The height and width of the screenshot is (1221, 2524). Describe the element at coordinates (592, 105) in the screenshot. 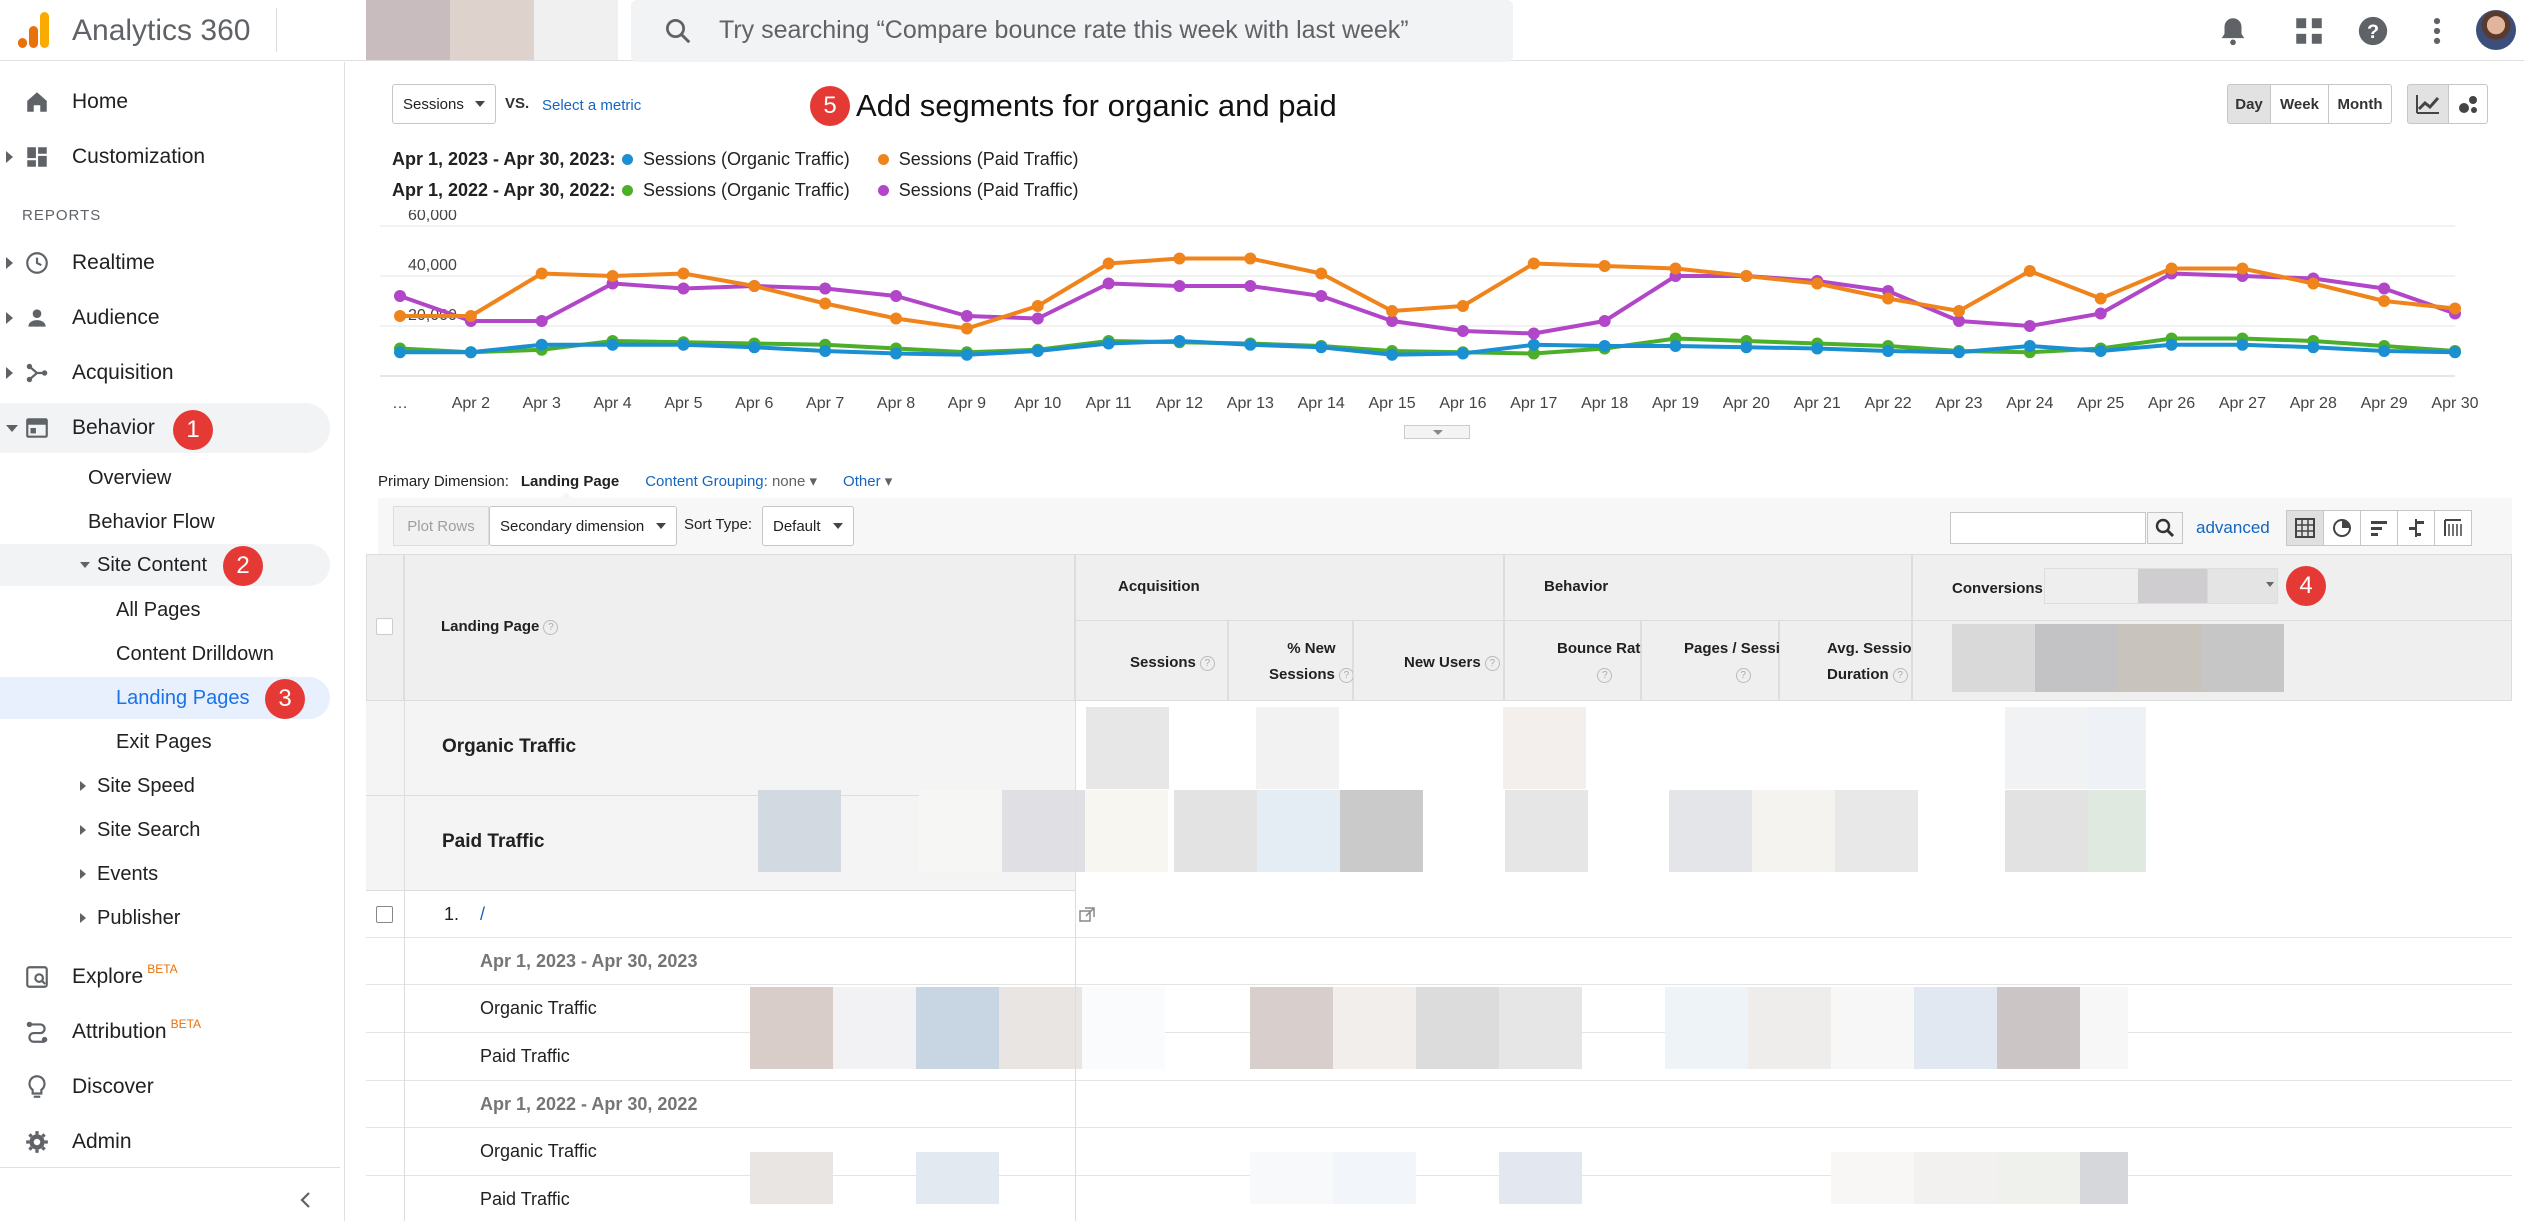

I see `select-metric-link: Select a metric` at that location.